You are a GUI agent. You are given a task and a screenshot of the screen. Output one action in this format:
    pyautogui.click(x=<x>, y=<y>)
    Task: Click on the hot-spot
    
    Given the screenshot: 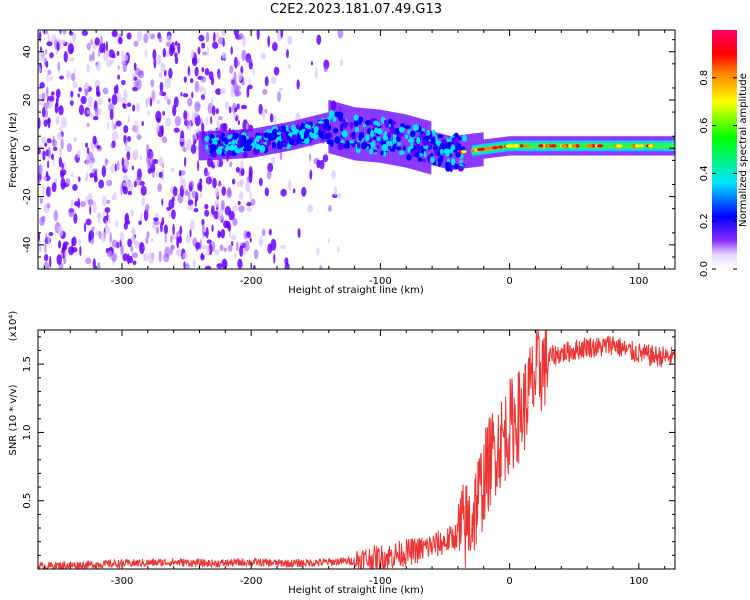 What is the action you would take?
    pyautogui.click(x=541, y=146)
    